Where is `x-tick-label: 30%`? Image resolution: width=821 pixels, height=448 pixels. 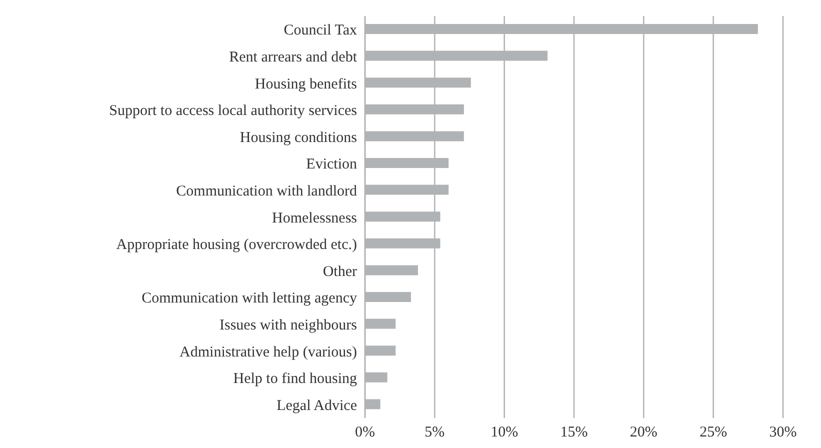 x-tick-label: 30% is located at coordinates (783, 432).